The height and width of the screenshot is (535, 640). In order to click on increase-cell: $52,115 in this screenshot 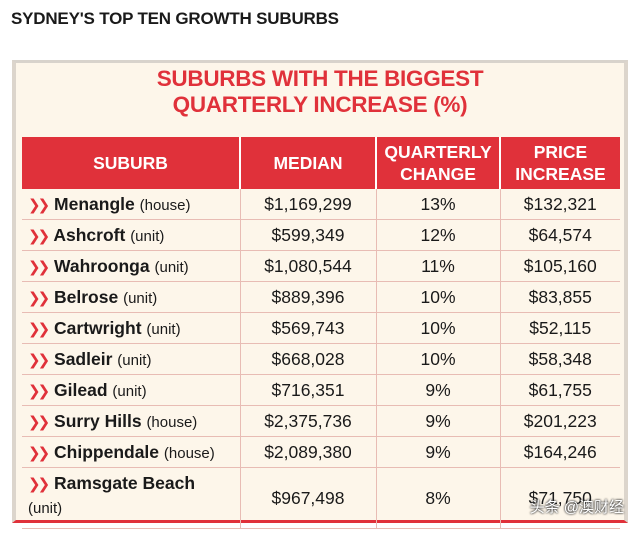, I will do `click(560, 328)`.